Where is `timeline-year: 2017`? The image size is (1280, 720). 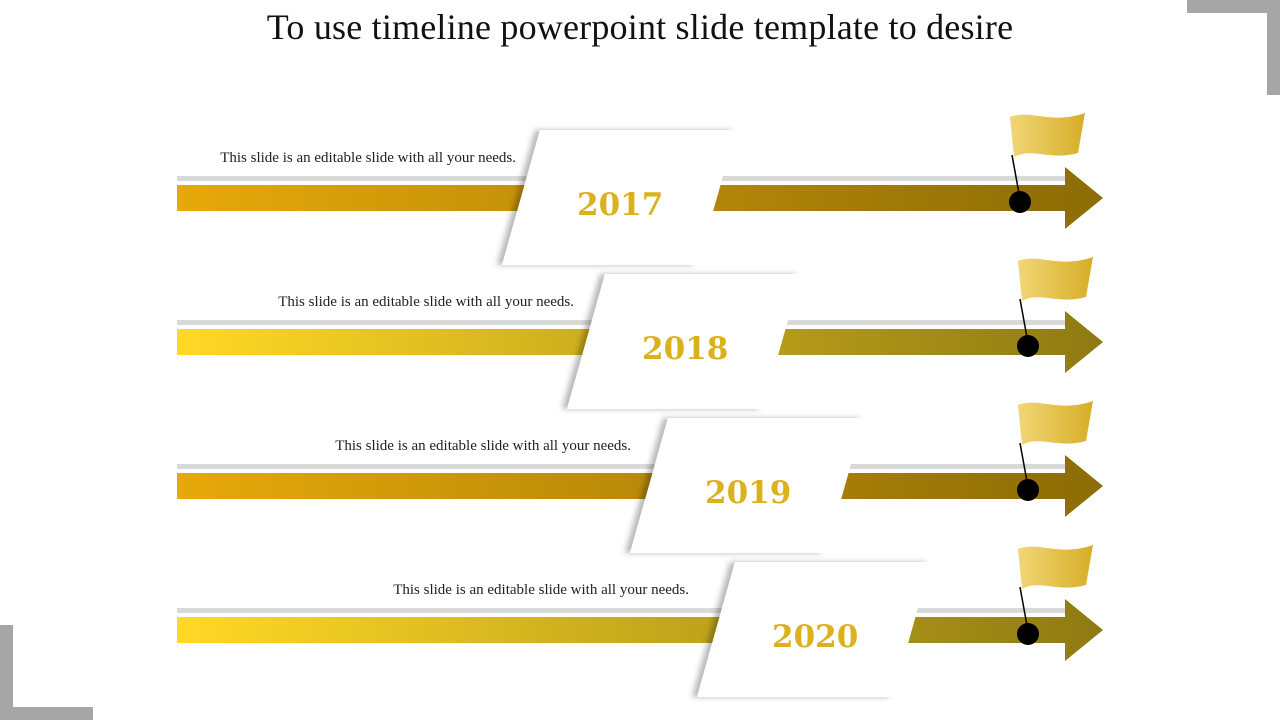 timeline-year: 2017 is located at coordinates (620, 205).